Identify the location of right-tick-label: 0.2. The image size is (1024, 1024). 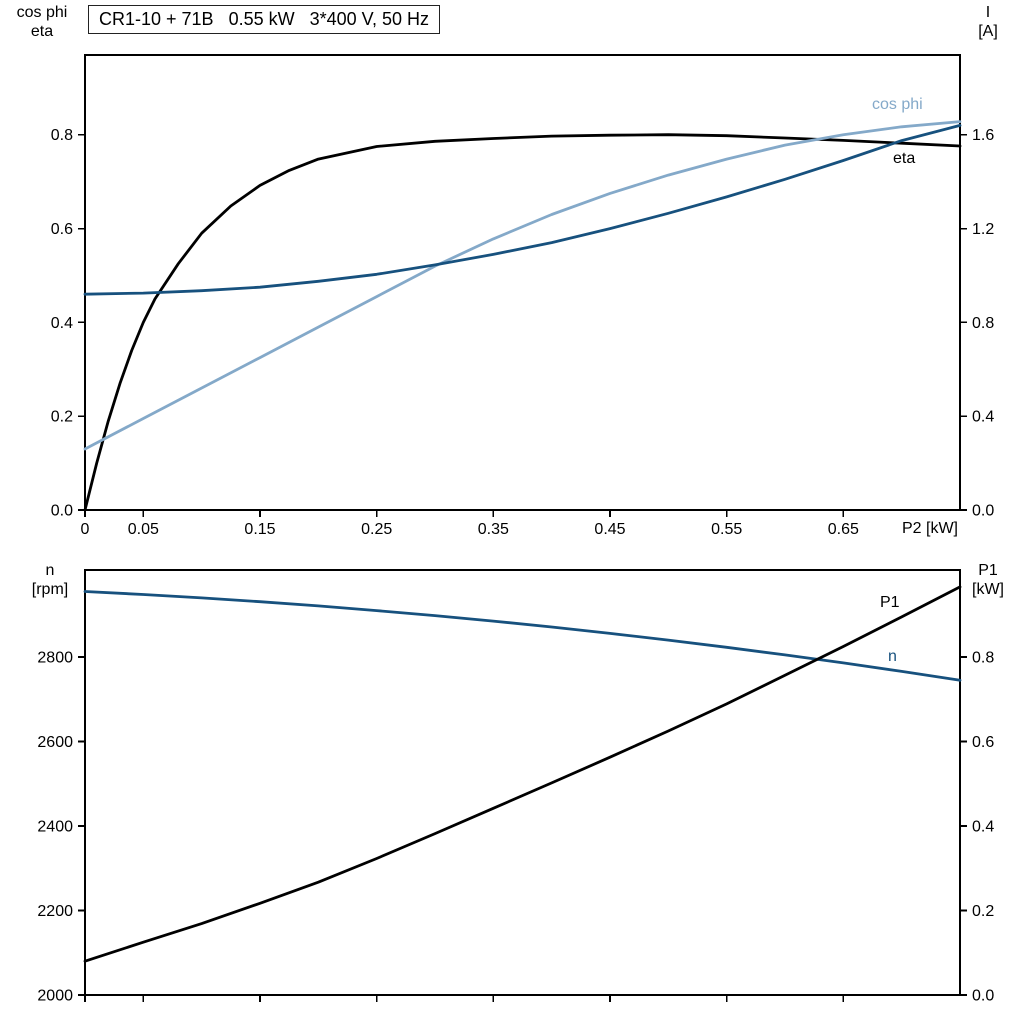
(983, 911).